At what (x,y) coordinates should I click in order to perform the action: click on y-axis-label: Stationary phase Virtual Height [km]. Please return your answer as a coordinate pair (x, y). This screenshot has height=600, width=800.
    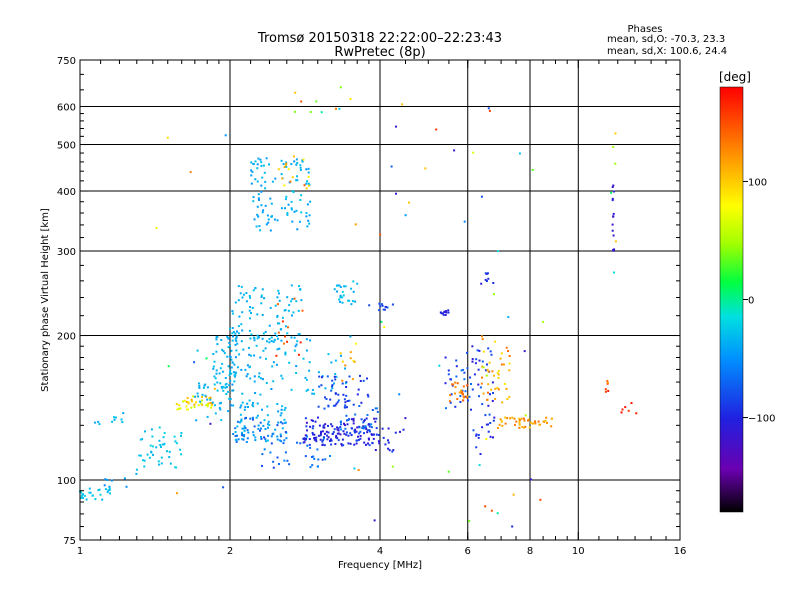
    Looking at the image, I should click on (45, 300).